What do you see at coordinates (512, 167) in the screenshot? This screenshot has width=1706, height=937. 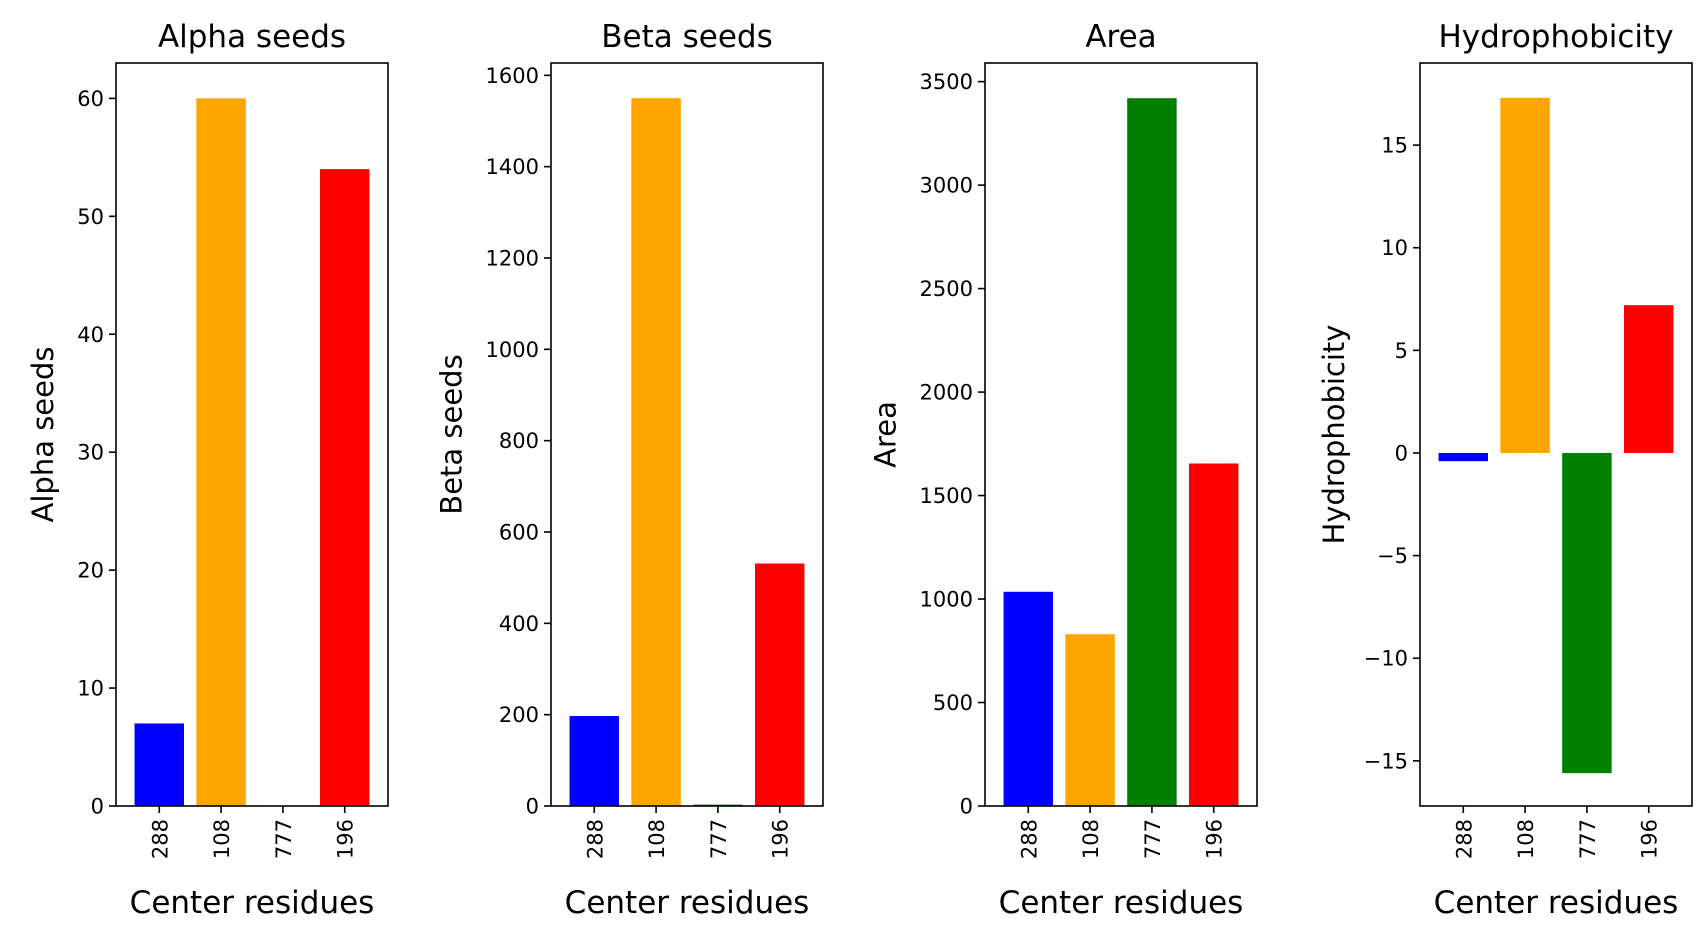 I see `y-tick-label: 1400` at bounding box center [512, 167].